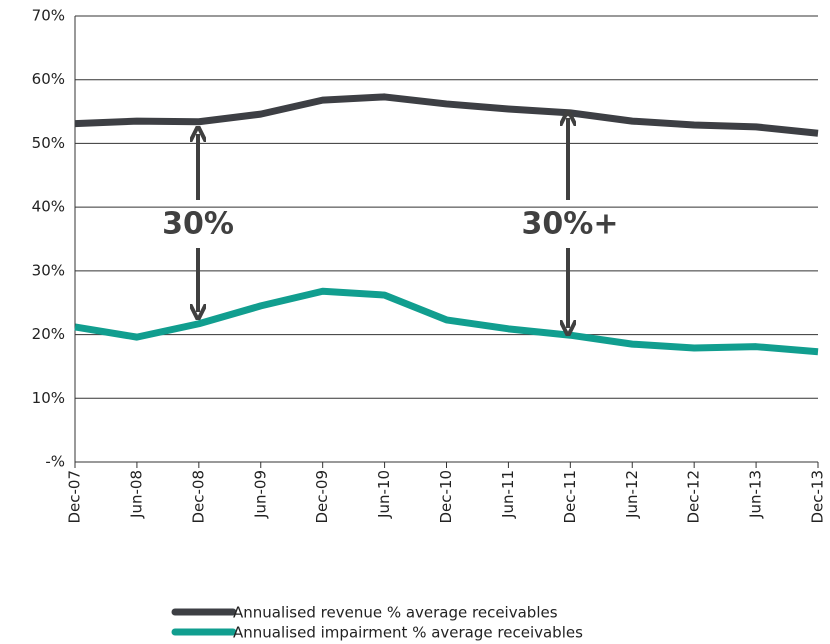 This screenshot has width=830, height=644. What do you see at coordinates (322, 497) in the screenshot?
I see `x-tick-label: Dec-09` at bounding box center [322, 497].